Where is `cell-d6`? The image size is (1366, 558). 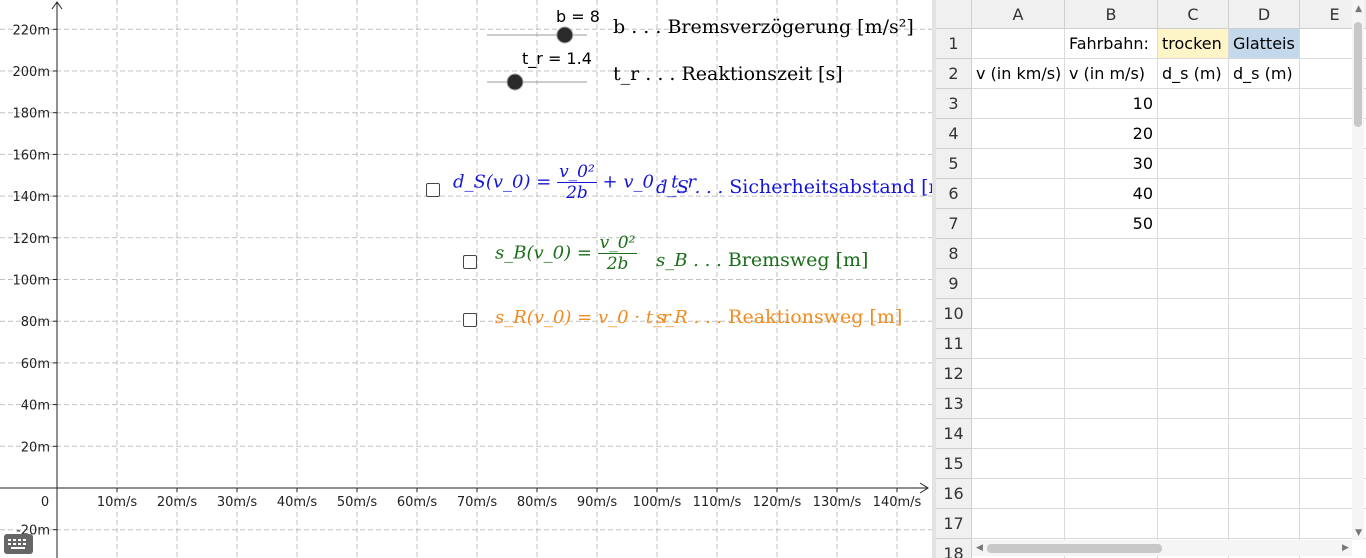
cell-d6 is located at coordinates (1264, 194).